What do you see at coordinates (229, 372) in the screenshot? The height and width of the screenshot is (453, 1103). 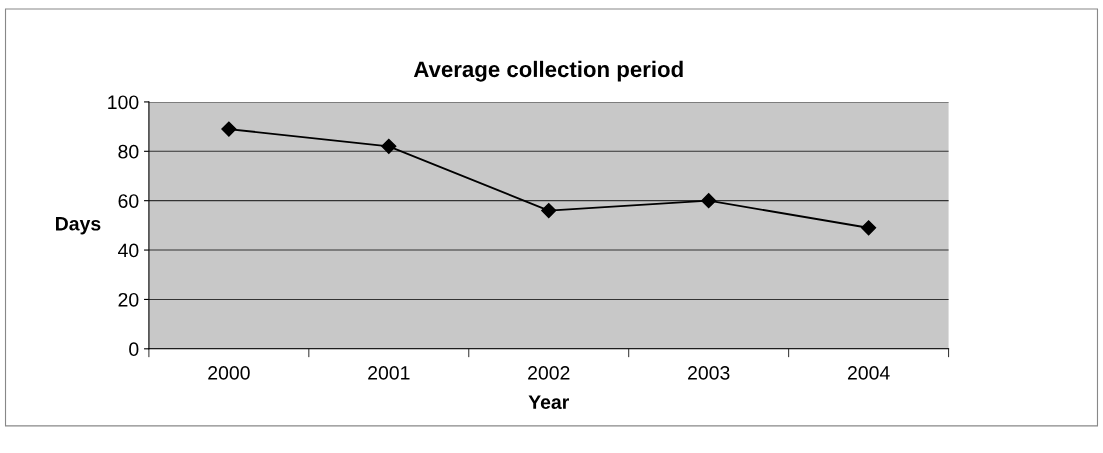 I see `x-tick-label: 2000` at bounding box center [229, 372].